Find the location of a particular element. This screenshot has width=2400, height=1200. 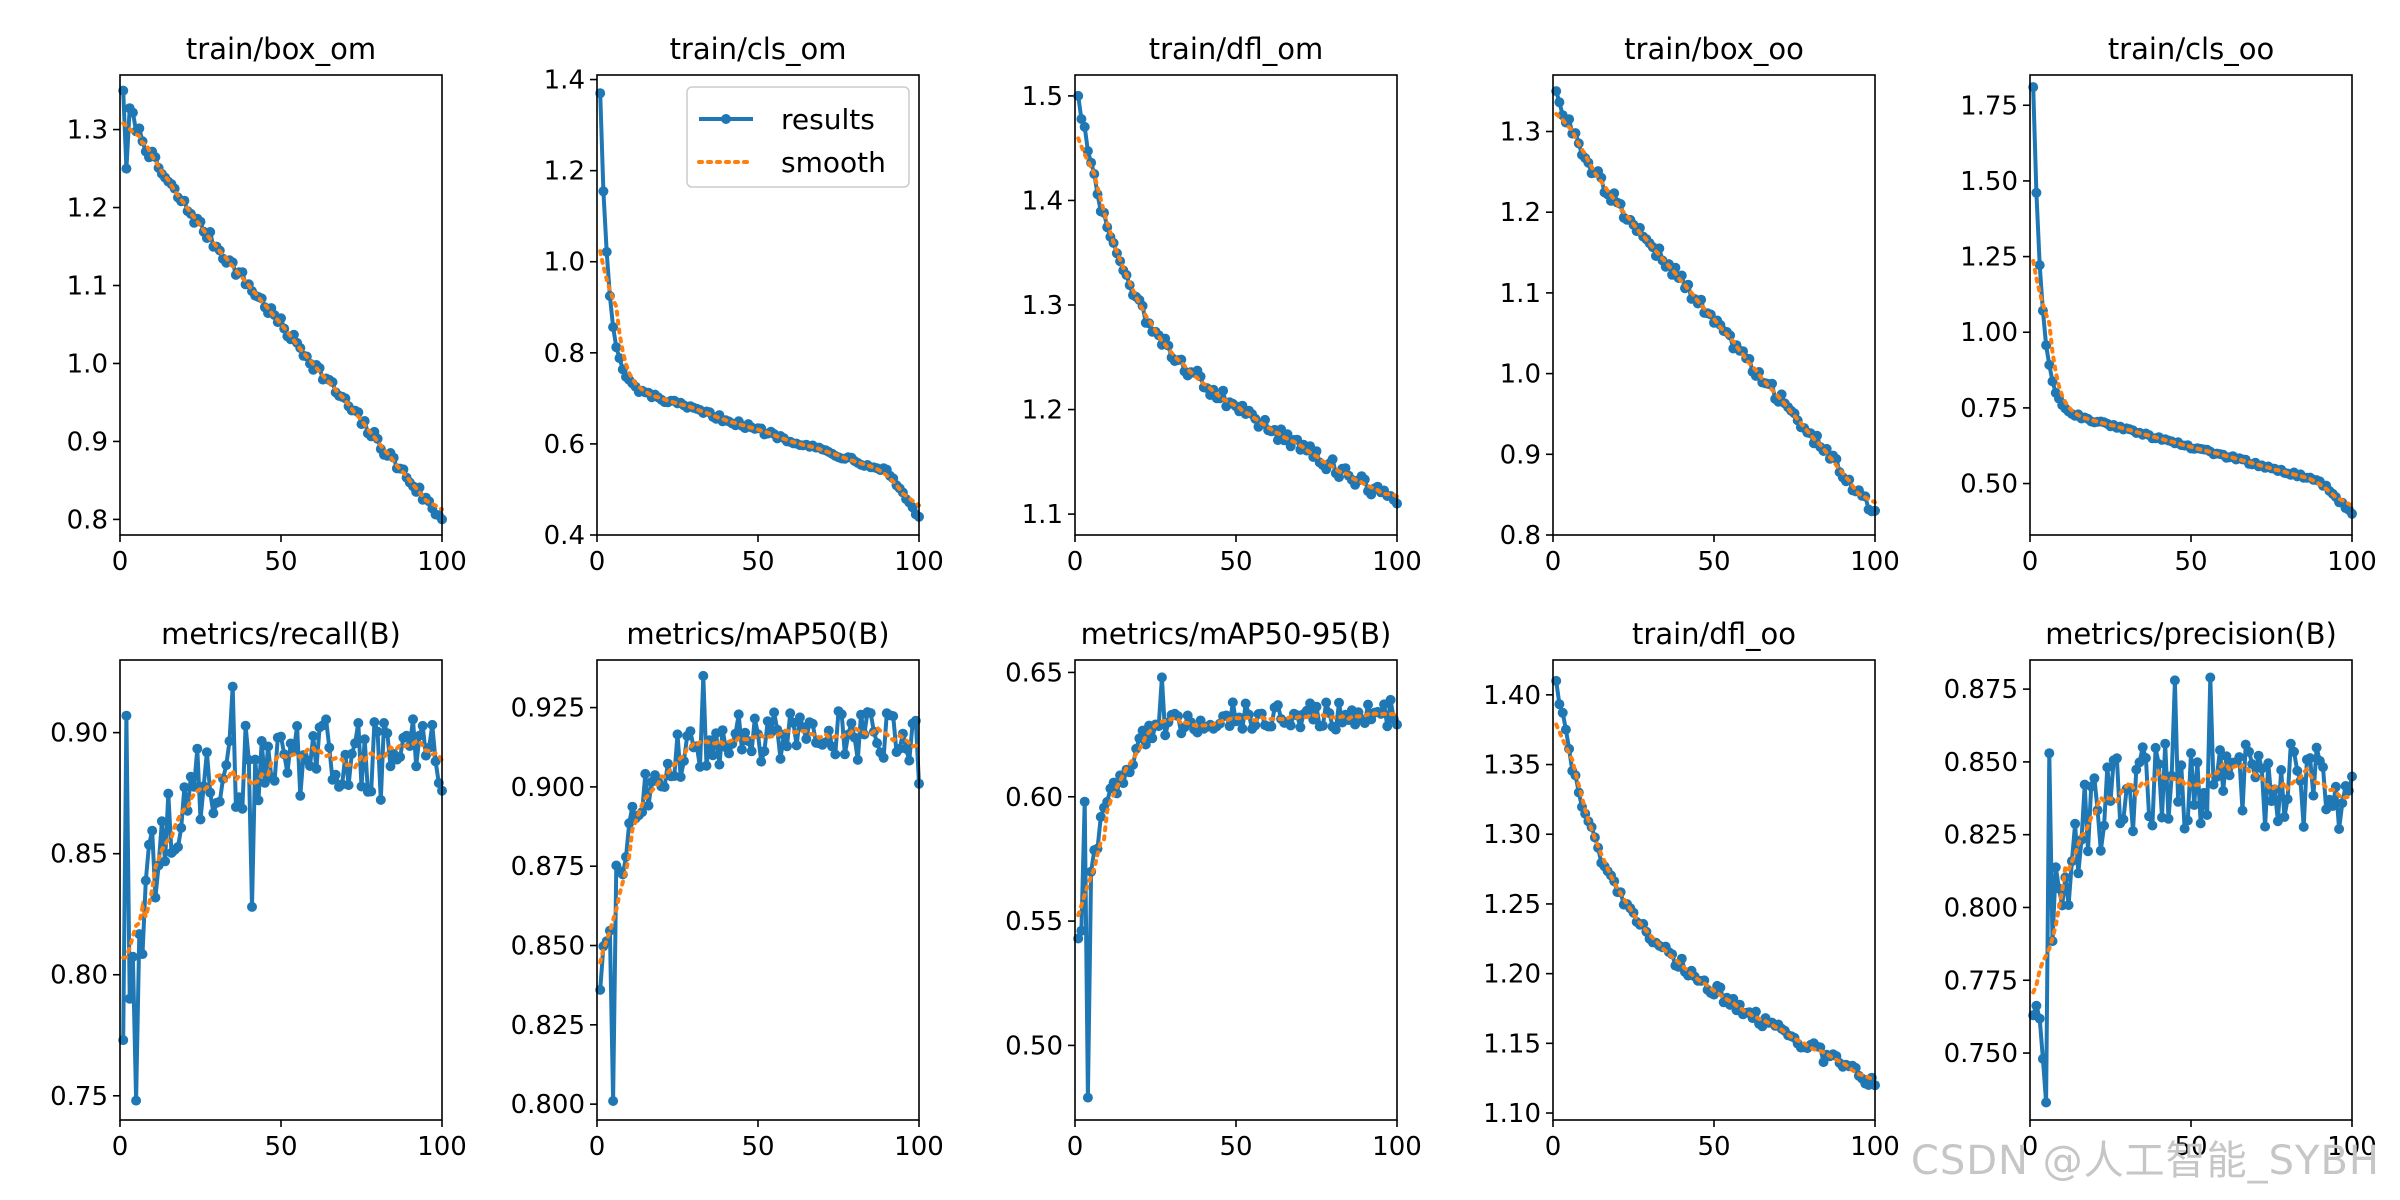

panel-title: metrics/mAP50(B) is located at coordinates (757, 634).